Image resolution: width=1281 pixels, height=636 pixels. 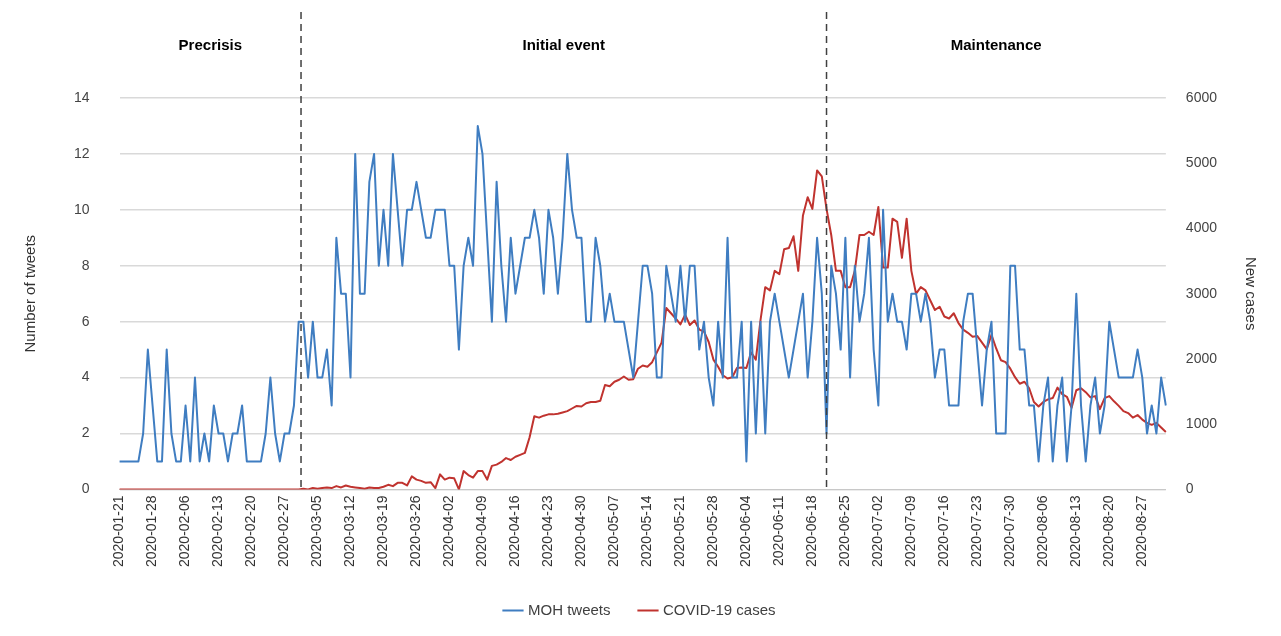 What do you see at coordinates (1201, 96) in the screenshot?
I see `y2-tick-label: 6000` at bounding box center [1201, 96].